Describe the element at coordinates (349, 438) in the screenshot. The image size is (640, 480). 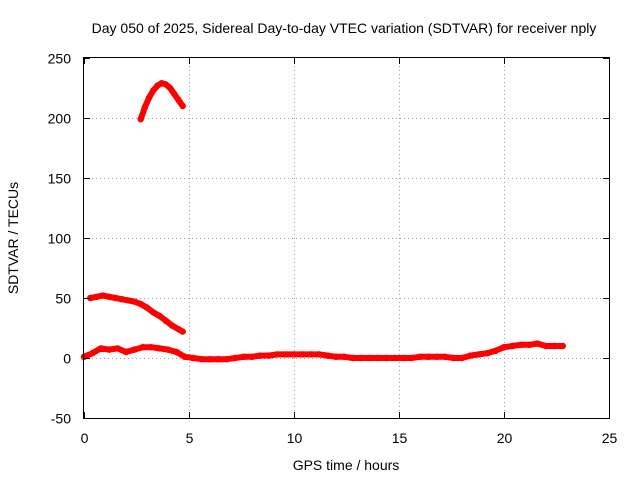
I see `x-tick-labels: 0 5 10 15 20 25` at that location.